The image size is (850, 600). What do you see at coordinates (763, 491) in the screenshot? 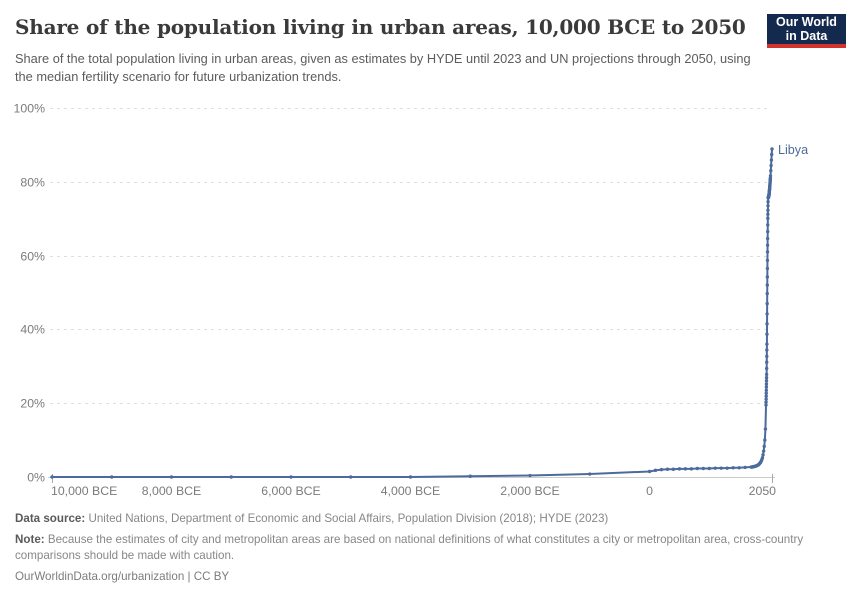
I see `x-tick-label: 2050` at bounding box center [763, 491].